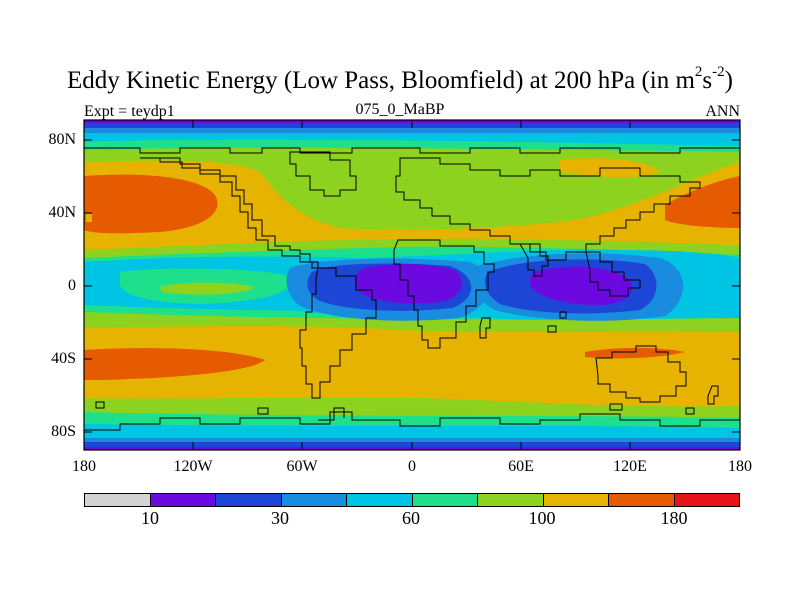 This screenshot has width=800, height=600. What do you see at coordinates (412, 466) in the screenshot?
I see `x-tick-label: 0` at bounding box center [412, 466].